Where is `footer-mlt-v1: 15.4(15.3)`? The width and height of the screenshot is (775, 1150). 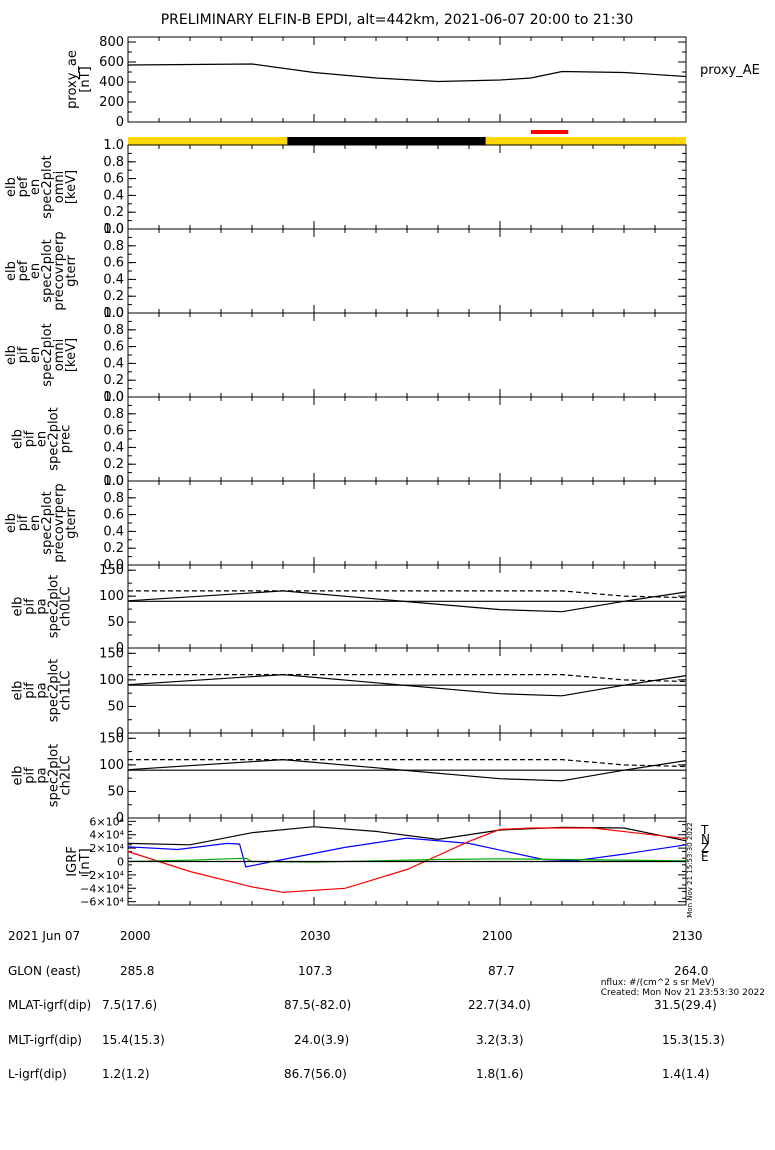
footer-mlt-v1: 15.4(15.3) is located at coordinates (133, 1039).